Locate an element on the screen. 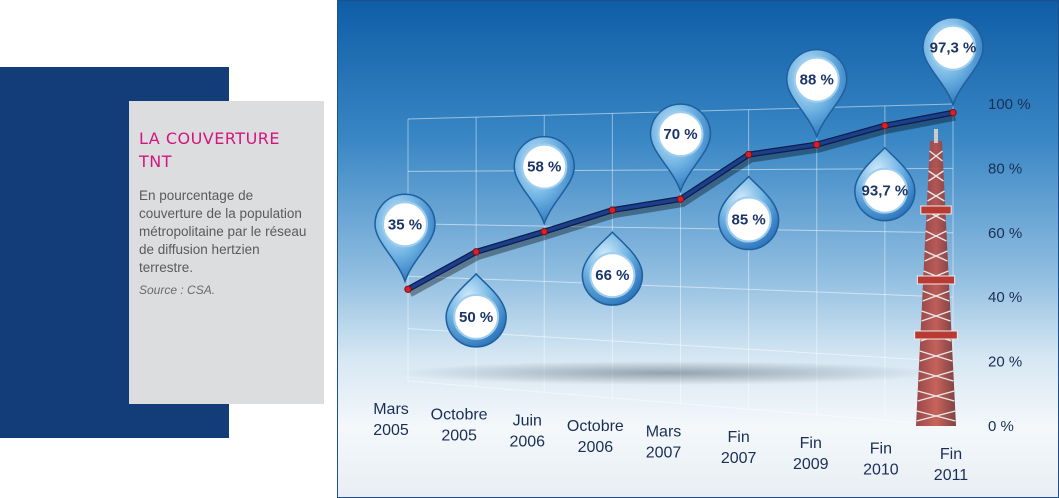 The width and height of the screenshot is (1059, 498). data-label: 93,7 % is located at coordinates (885, 191).